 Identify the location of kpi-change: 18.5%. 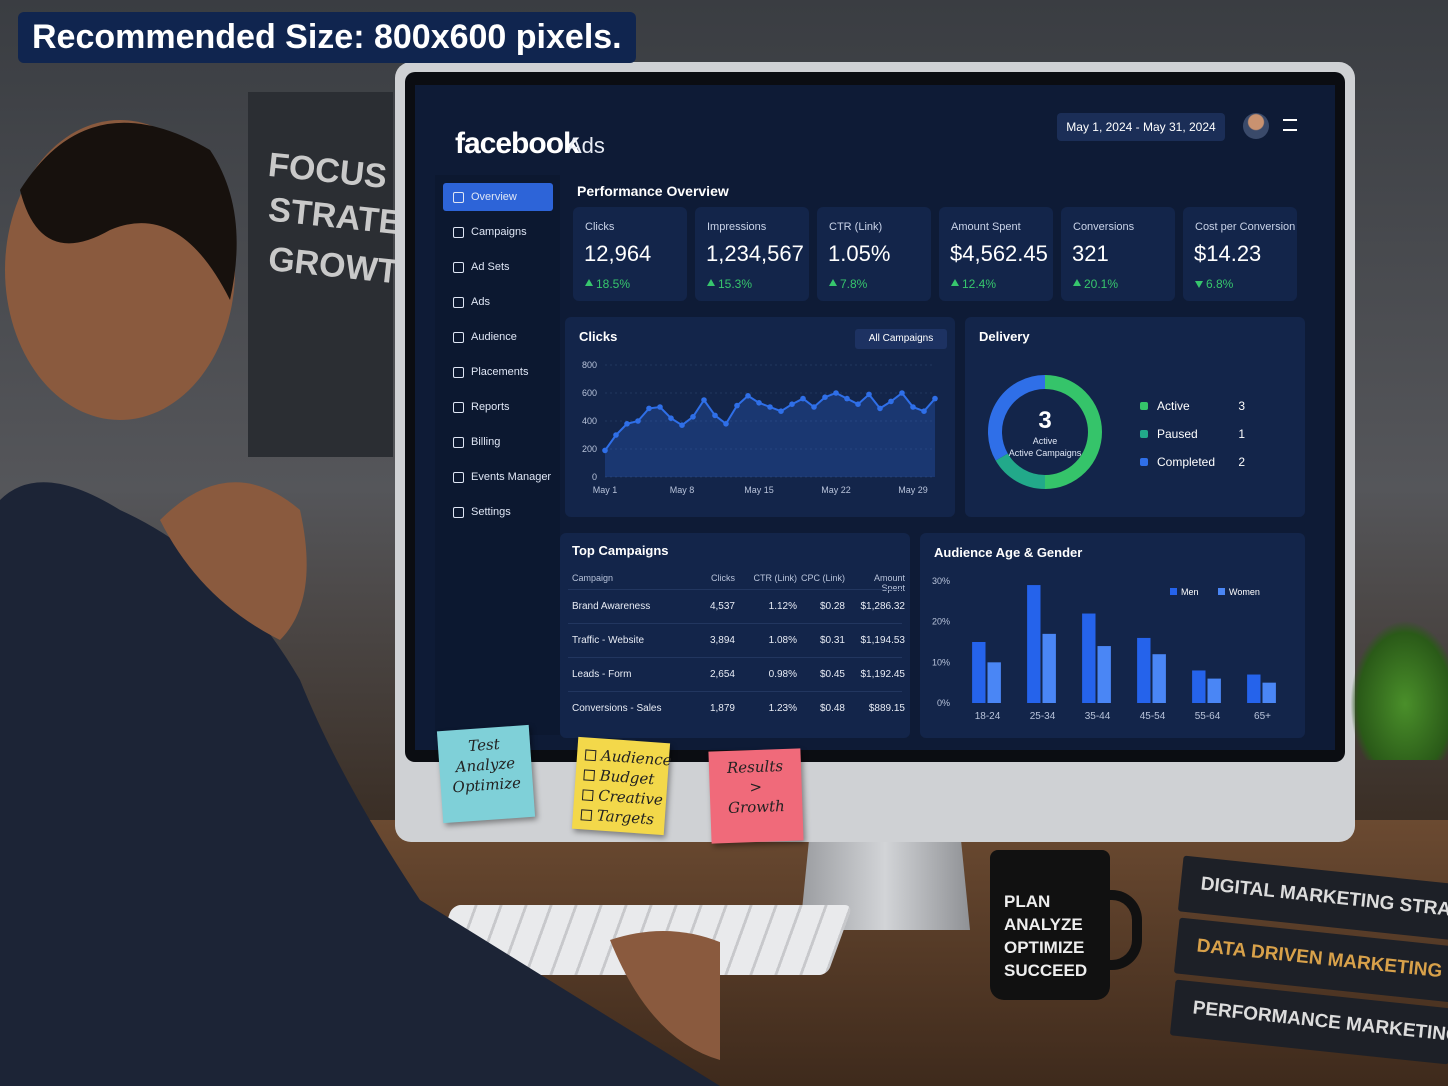
(613, 284).